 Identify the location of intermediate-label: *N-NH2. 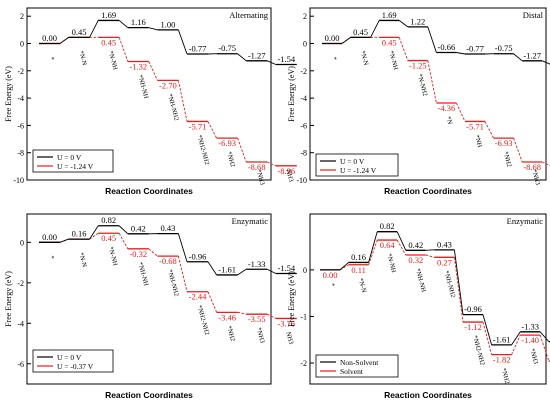
(422, 85).